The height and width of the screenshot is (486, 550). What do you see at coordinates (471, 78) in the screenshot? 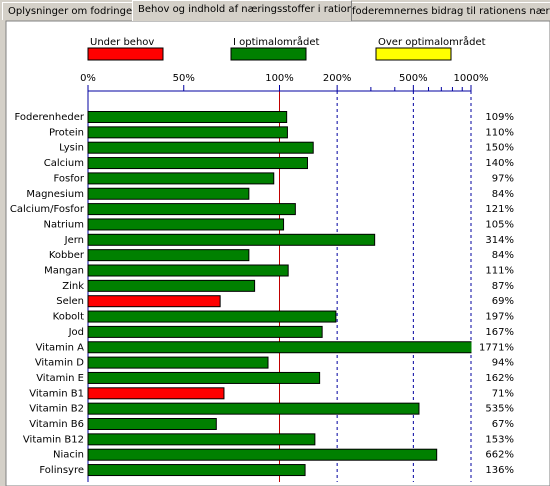
I see `x-tick-label: 1000%` at bounding box center [471, 78].